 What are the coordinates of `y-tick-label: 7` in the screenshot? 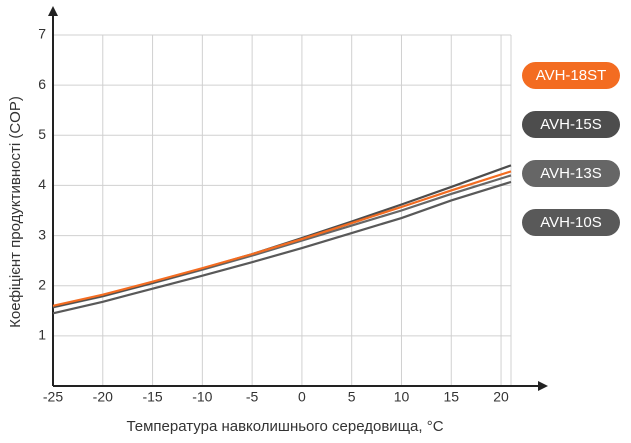 It's located at (42, 34).